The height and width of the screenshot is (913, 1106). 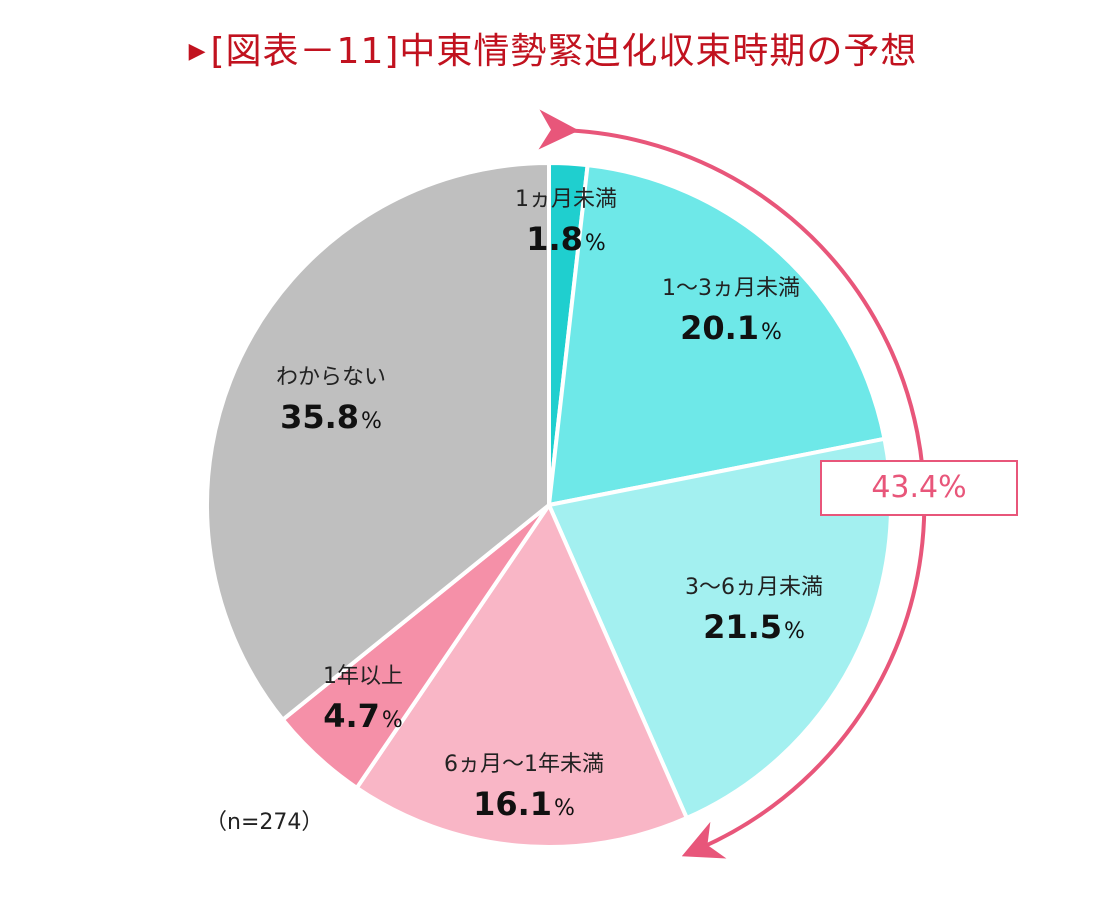 What do you see at coordinates (319, 417) in the screenshot?
I see `slice-value-number: 35.8` at bounding box center [319, 417].